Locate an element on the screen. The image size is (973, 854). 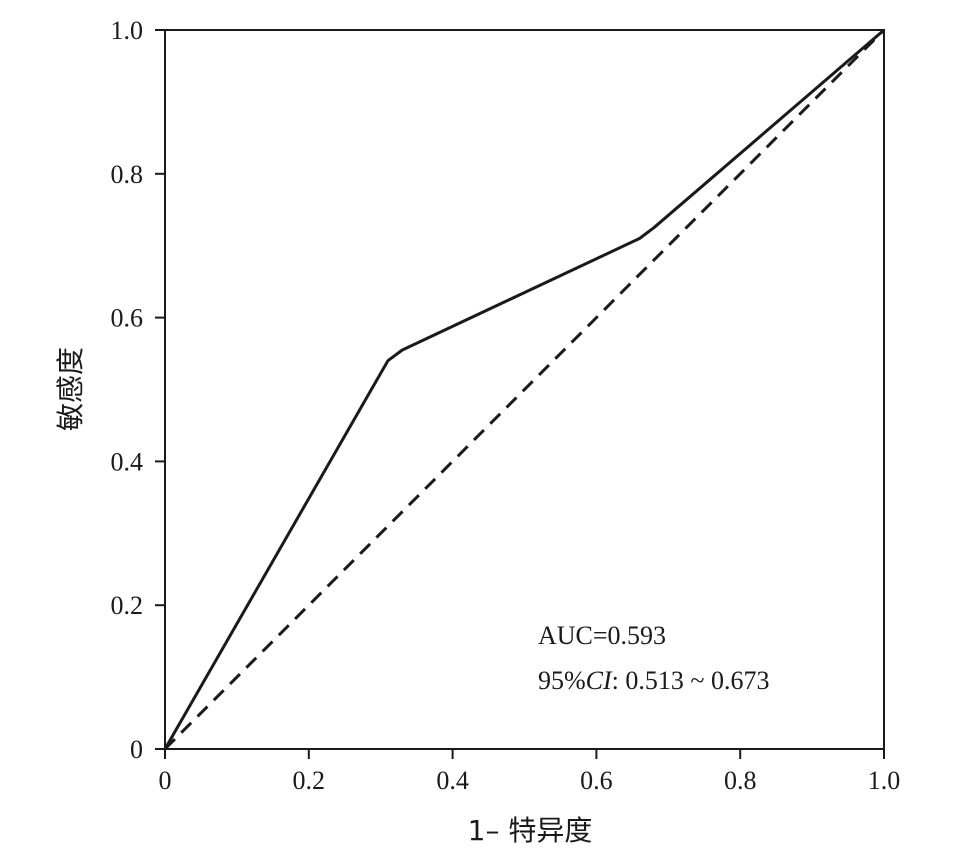
y-tick-label: 1.0 is located at coordinates (127, 30).